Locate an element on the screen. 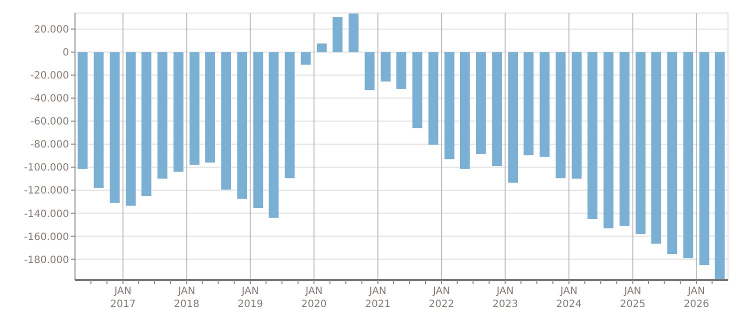  x-tick-label: JAN 2021 is located at coordinates (378, 298).